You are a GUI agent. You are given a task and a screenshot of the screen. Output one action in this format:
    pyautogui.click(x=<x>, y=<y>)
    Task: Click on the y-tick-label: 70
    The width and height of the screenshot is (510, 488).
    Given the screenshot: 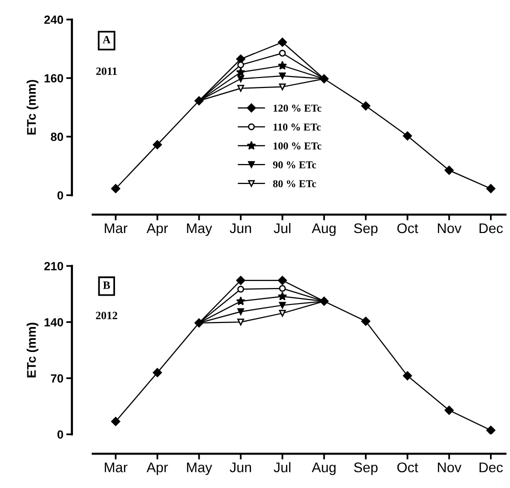 What is the action you would take?
    pyautogui.click(x=57, y=378)
    